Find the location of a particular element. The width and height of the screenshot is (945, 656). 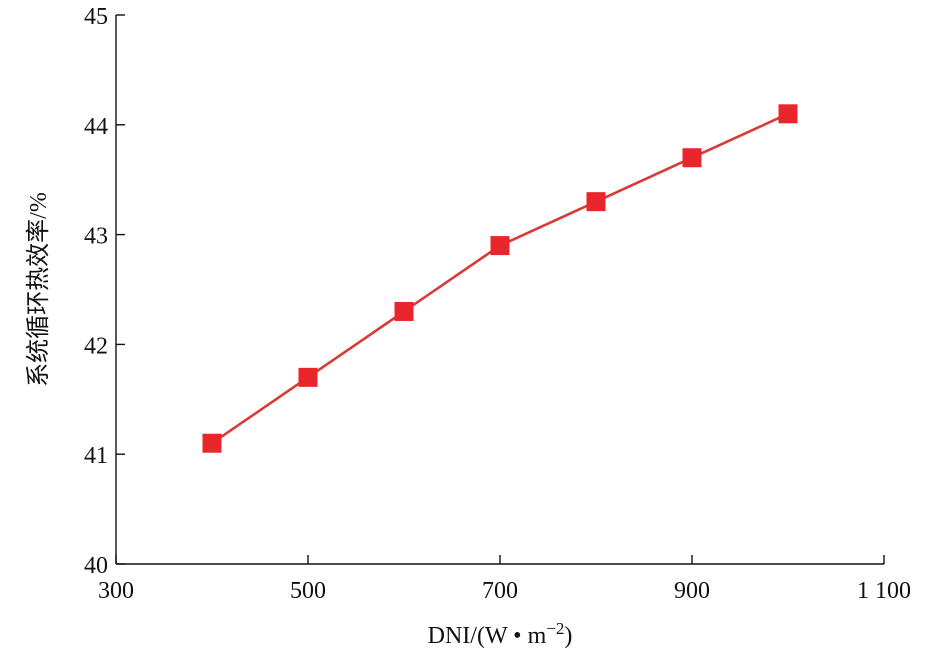

y-tick-label: 43 is located at coordinates (96, 237).